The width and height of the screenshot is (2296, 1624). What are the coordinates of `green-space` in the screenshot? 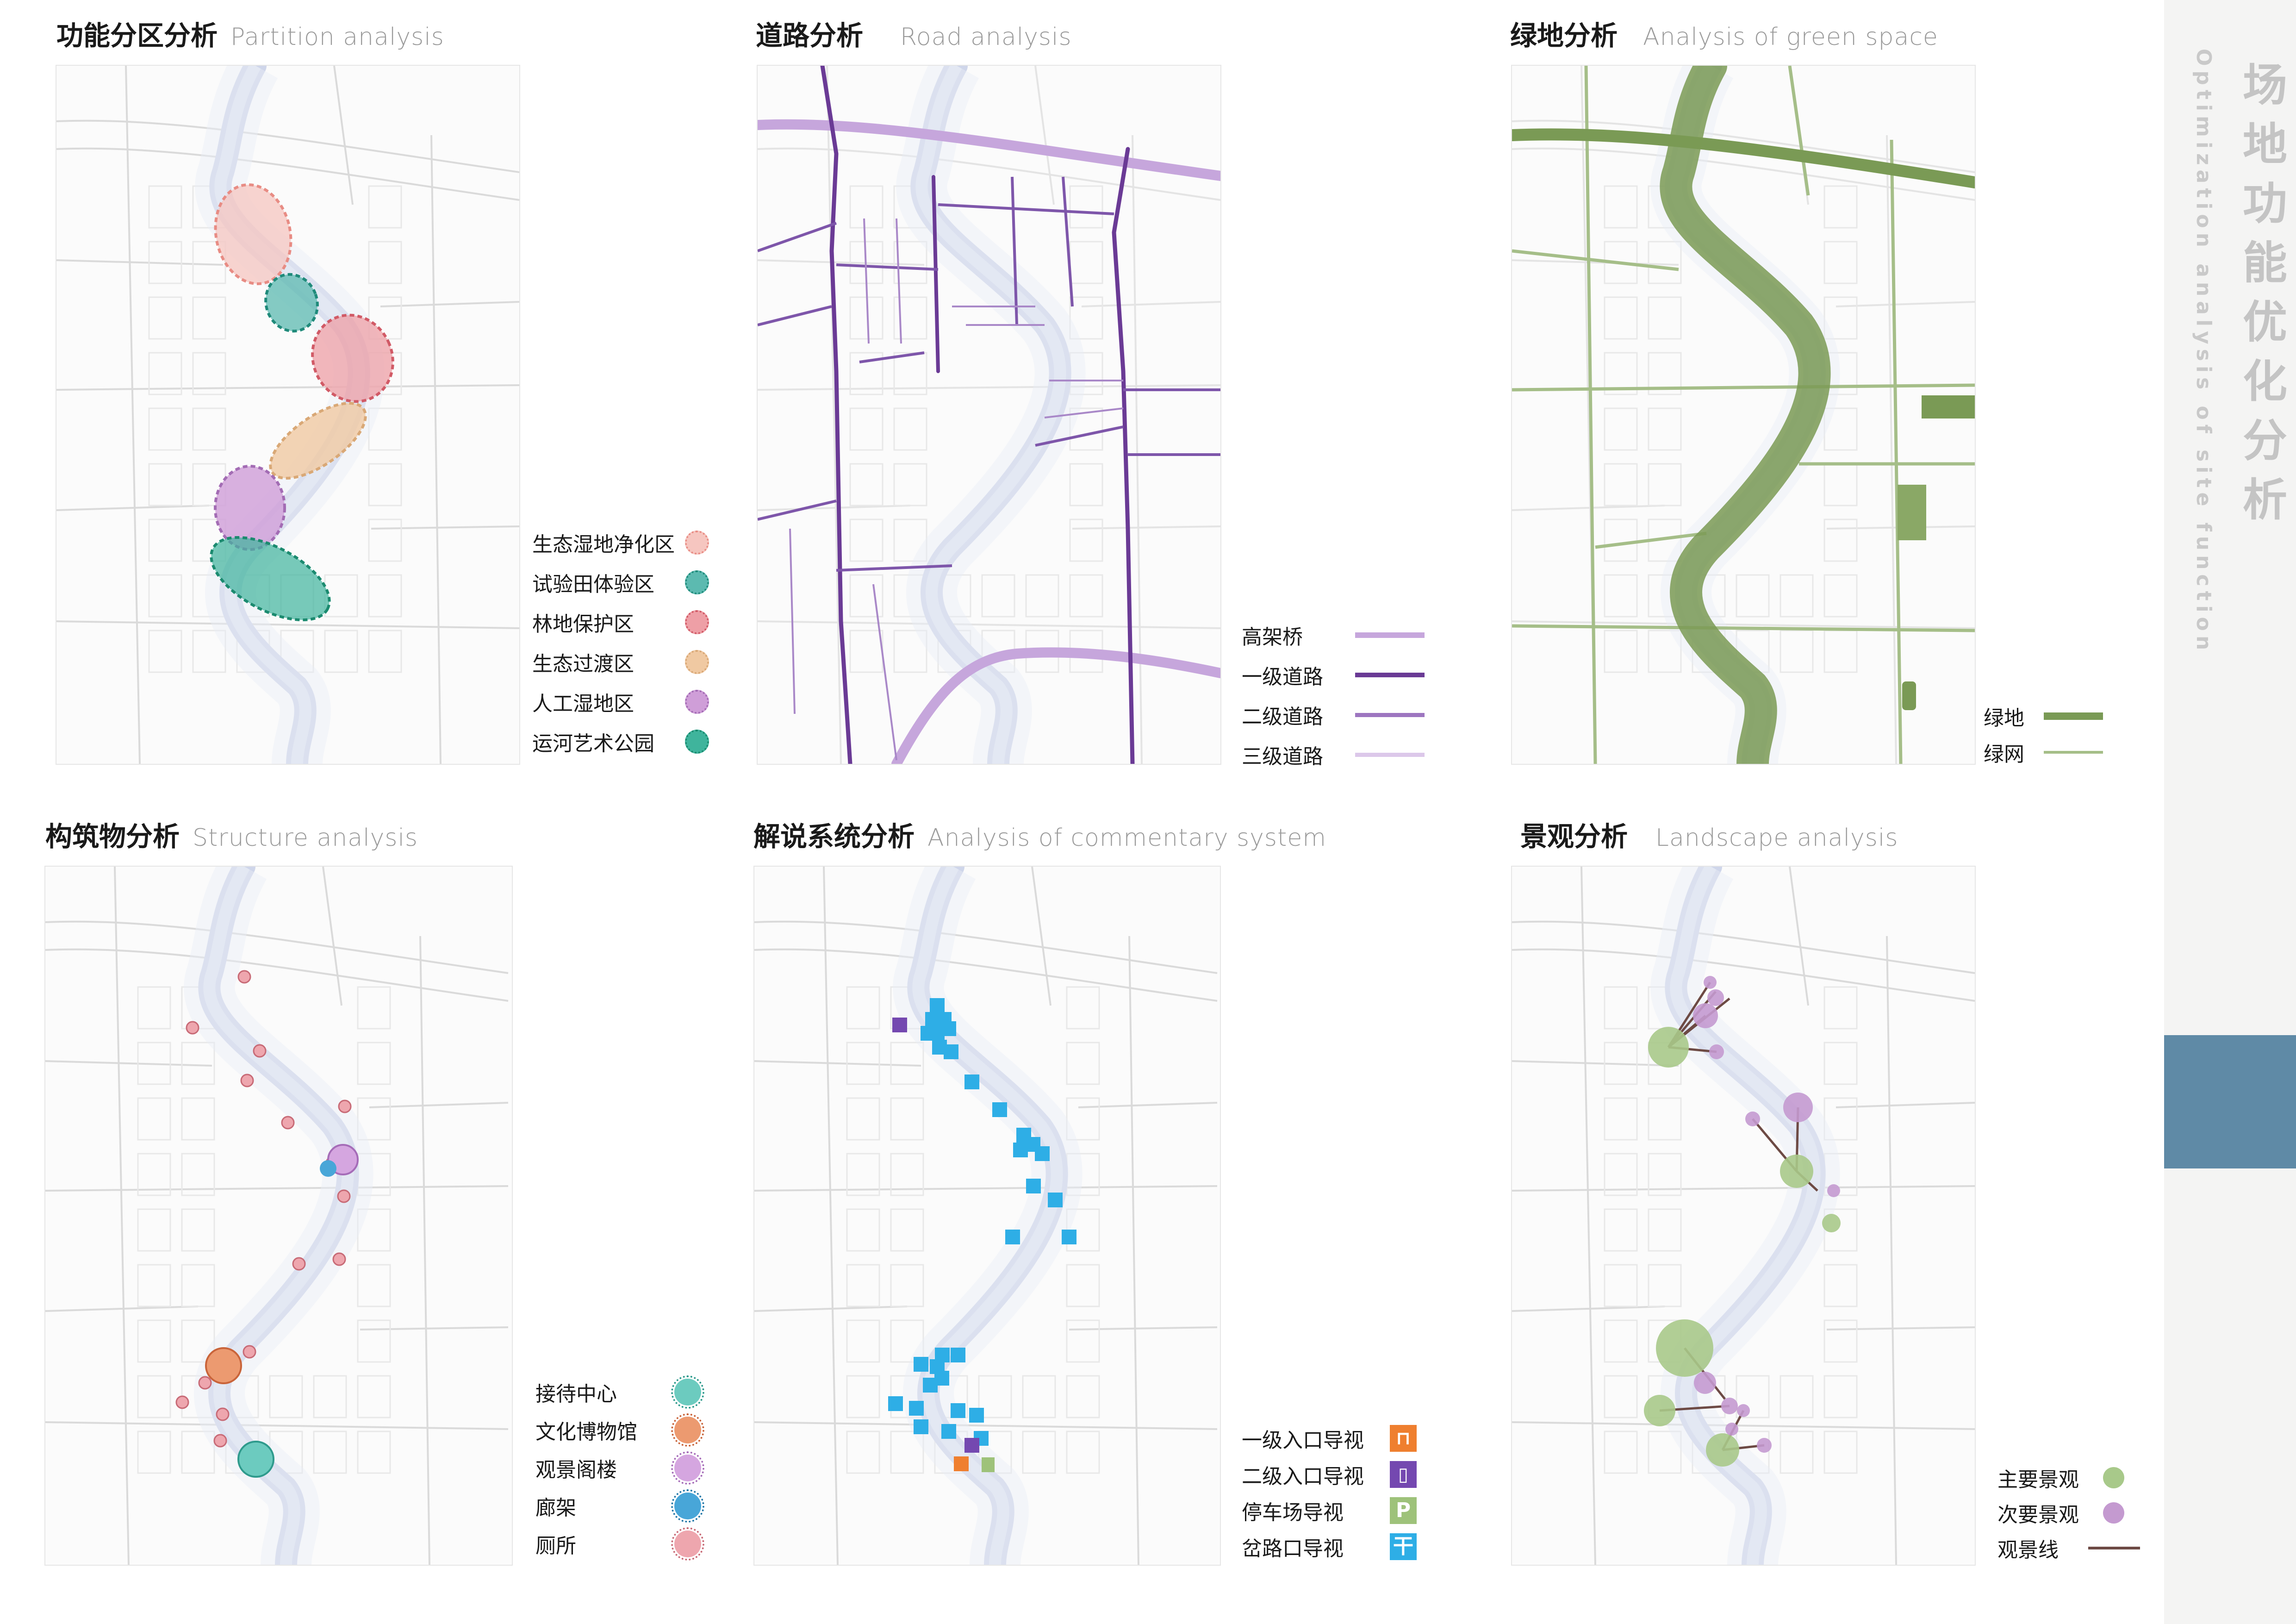 It's located at (1743, 415).